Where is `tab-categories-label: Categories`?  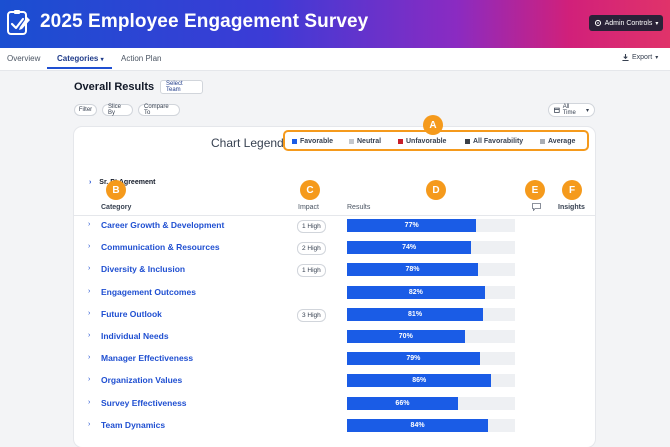
tab-categories-label: Categories is located at coordinates (78, 58).